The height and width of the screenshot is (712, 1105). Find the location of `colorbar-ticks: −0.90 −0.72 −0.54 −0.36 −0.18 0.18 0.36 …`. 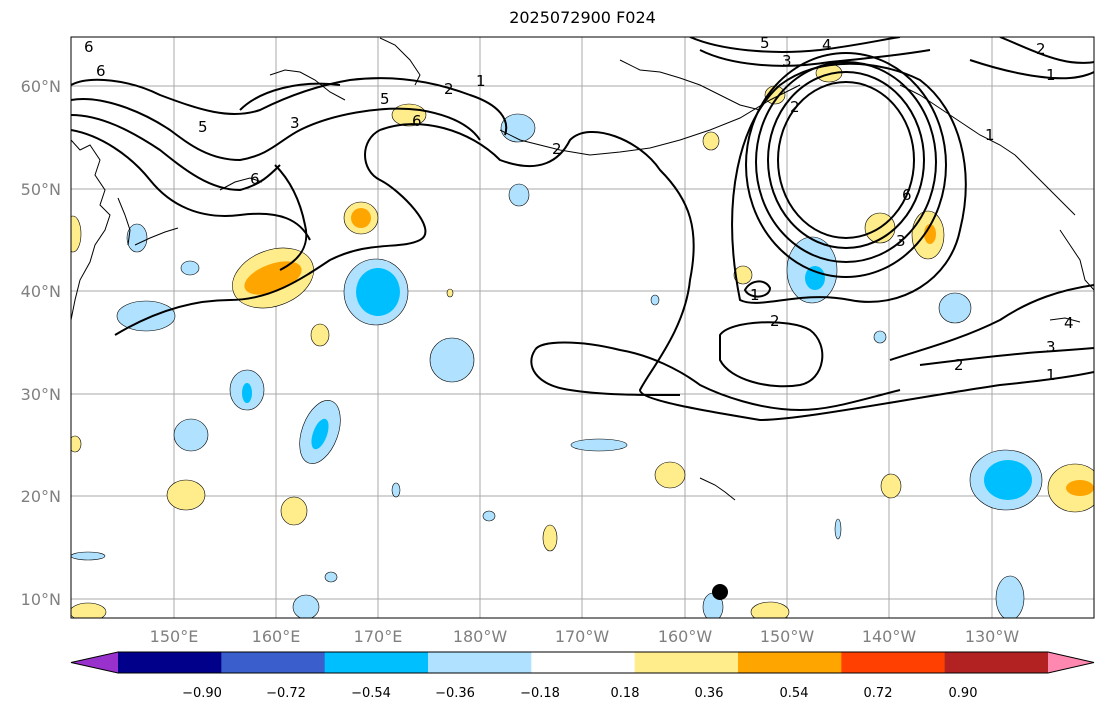

colorbar-ticks: −0.90 −0.72 −0.54 −0.36 −0.18 0.18 0.36 … is located at coordinates (579, 693).